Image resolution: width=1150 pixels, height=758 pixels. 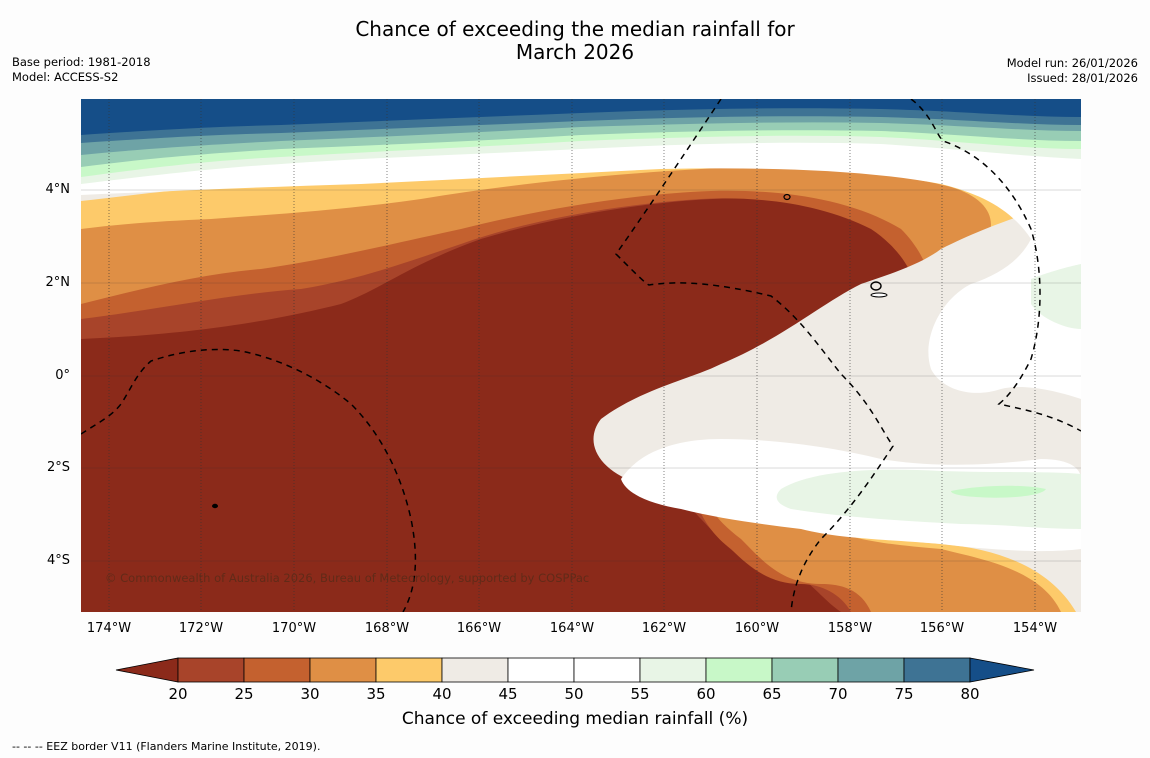 What do you see at coordinates (904, 694) in the screenshot?
I see `colorbar-tick-75: 75` at bounding box center [904, 694].